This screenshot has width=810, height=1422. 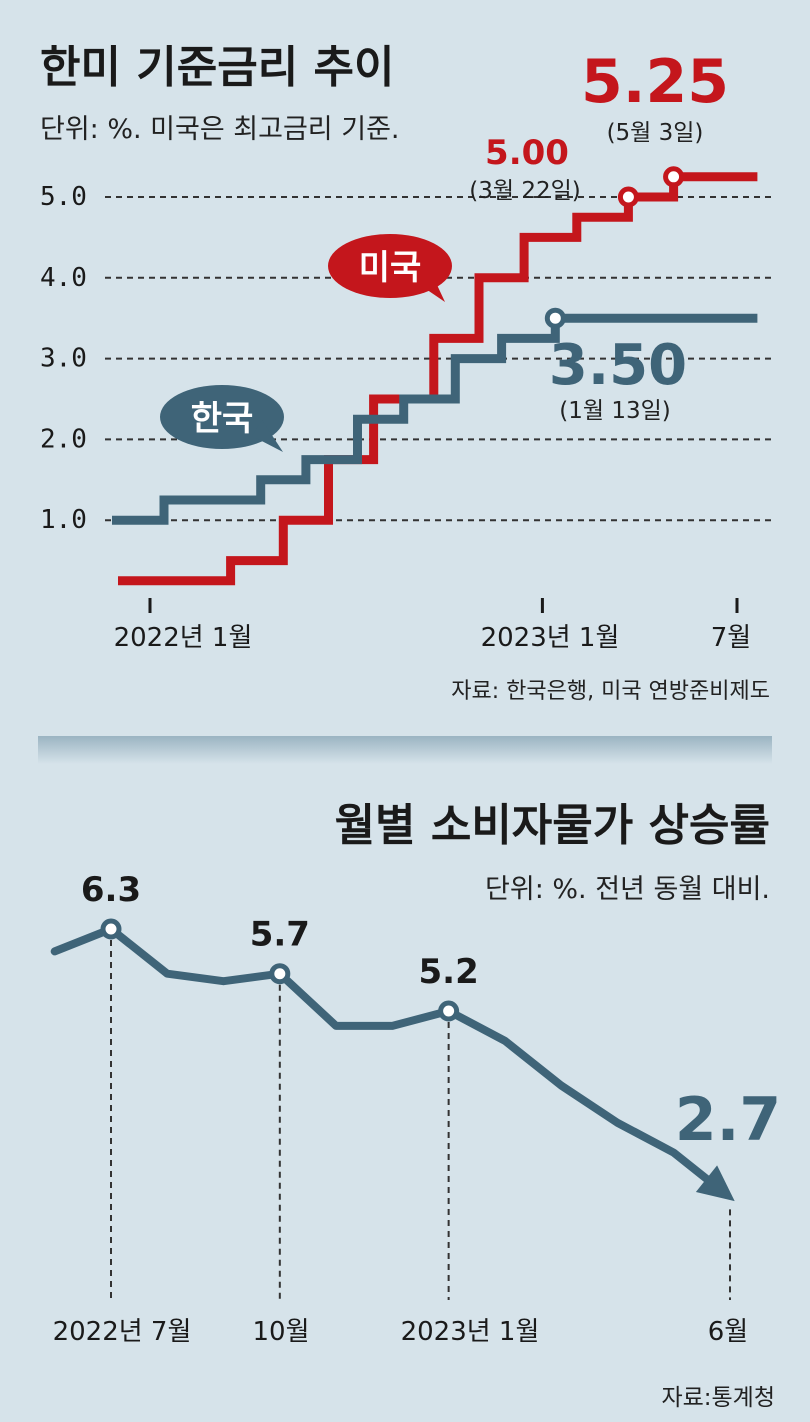 What do you see at coordinates (217, 67) in the screenshot?
I see `chart1-title: 한미 기준금리 추이` at bounding box center [217, 67].